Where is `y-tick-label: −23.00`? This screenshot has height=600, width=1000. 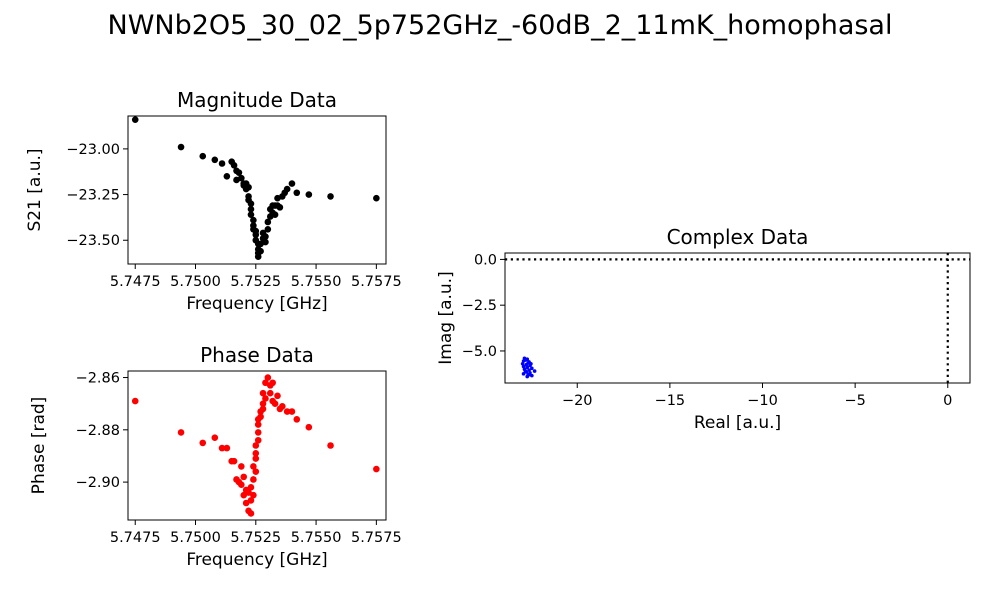 y-tick-label: −23.00 is located at coordinates (93, 150).